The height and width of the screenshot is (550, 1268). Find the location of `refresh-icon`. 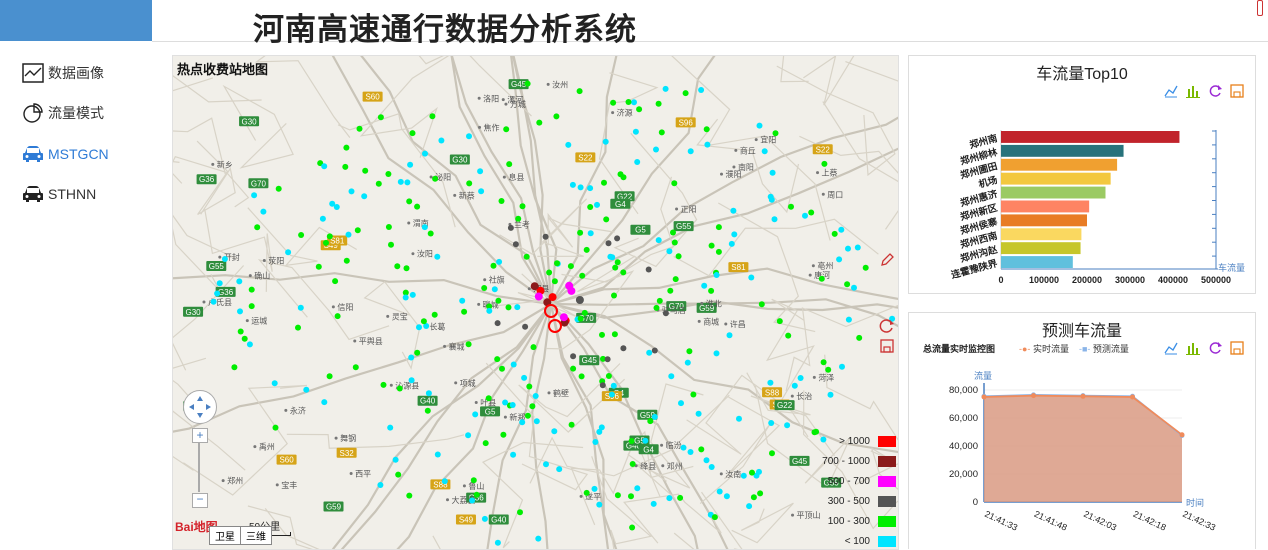

refresh-icon is located at coordinates (887, 326).